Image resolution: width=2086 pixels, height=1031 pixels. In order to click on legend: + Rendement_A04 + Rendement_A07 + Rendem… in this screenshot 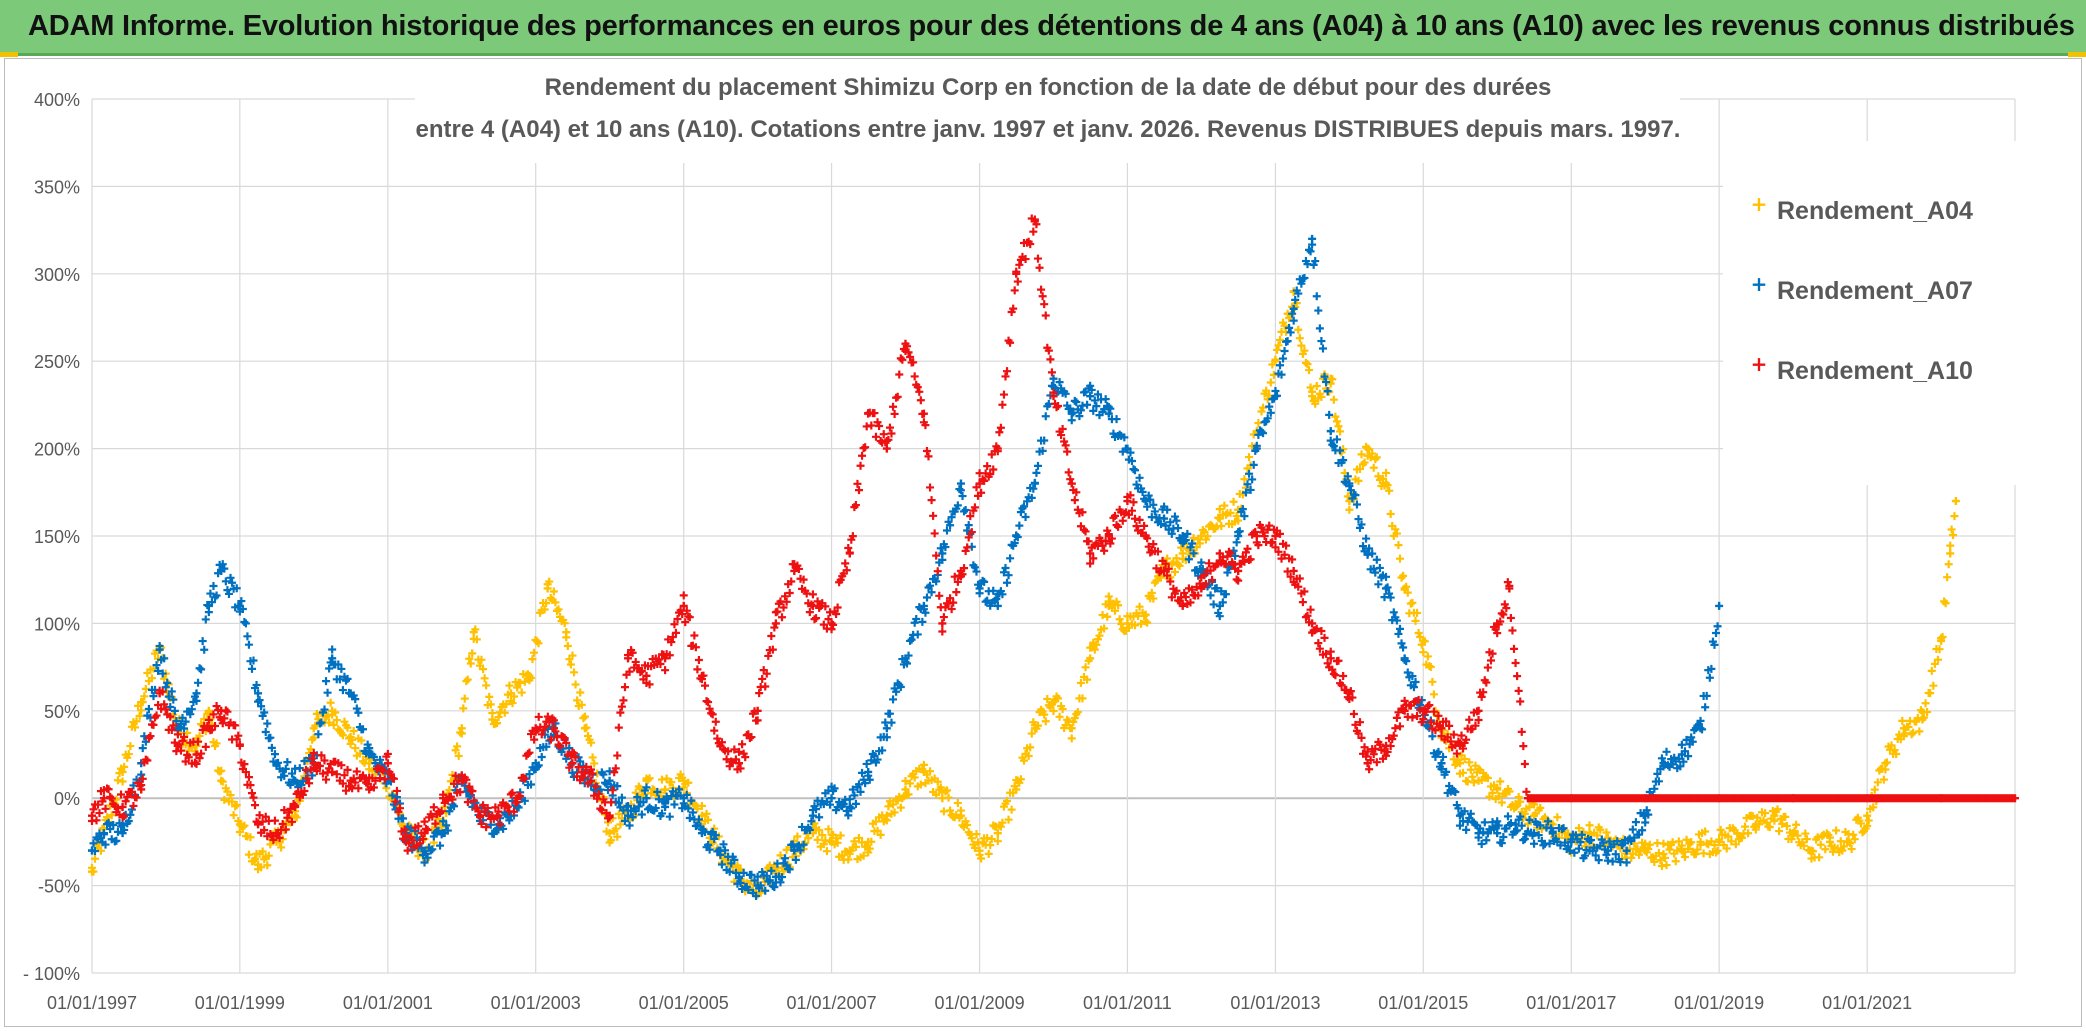, I will do `click(1873, 313)`.